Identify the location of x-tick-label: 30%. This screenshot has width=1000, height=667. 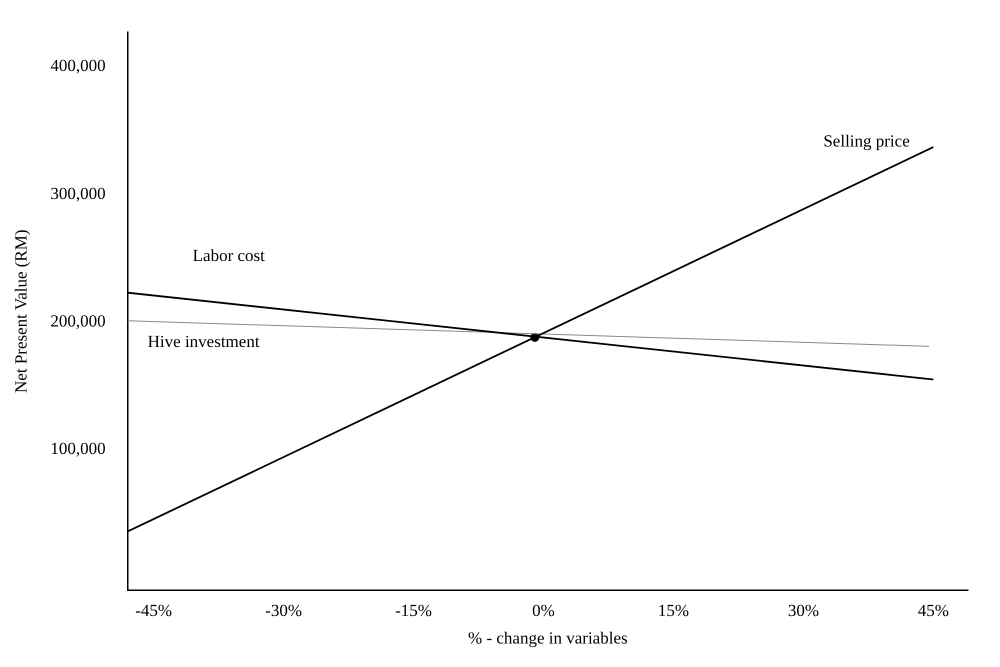
(803, 610).